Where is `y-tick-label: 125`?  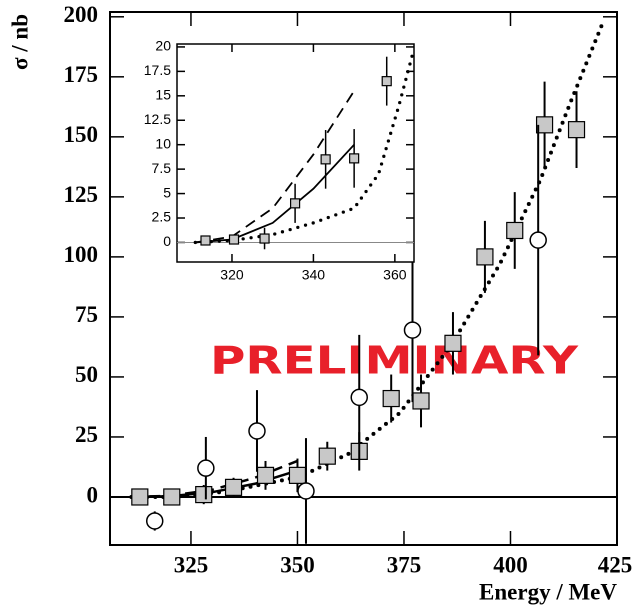 y-tick-label: 125 is located at coordinates (81, 194).